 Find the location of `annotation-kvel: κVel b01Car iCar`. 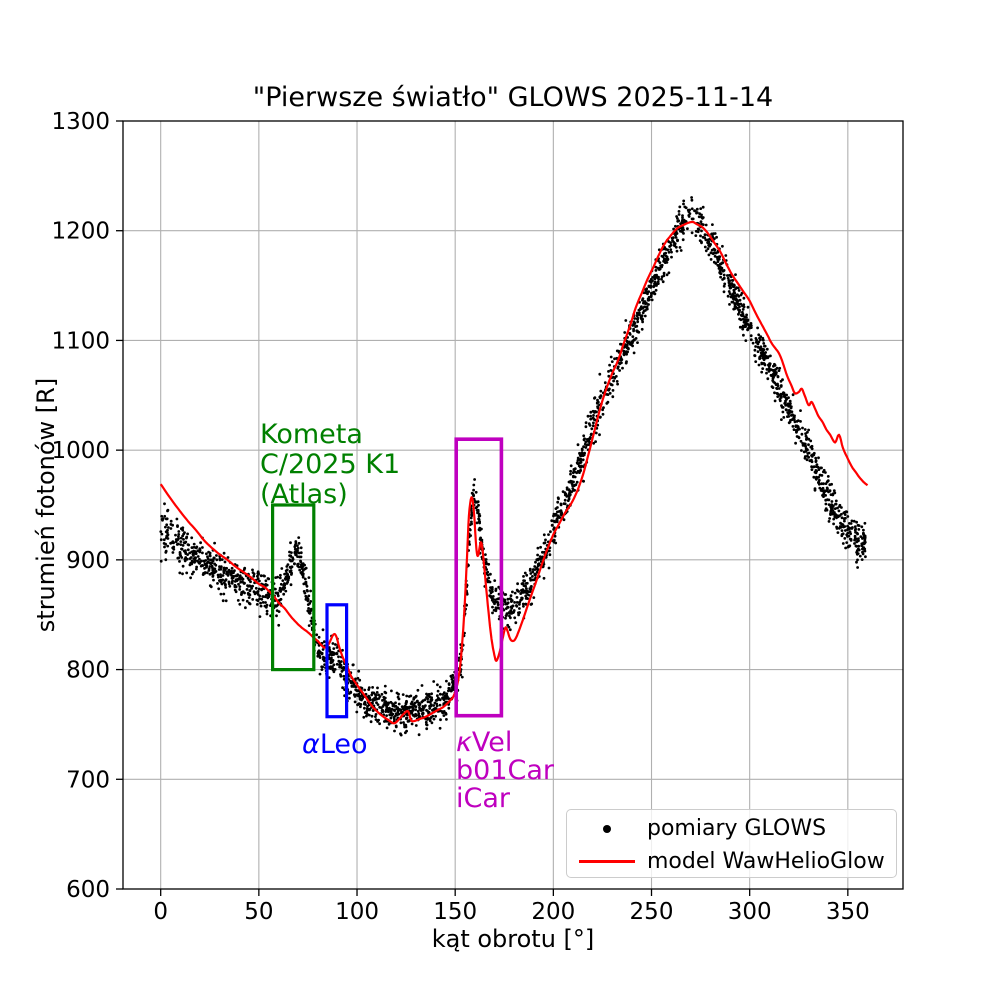

annotation-kvel: κVel b01Car iCar is located at coordinates (505, 771).